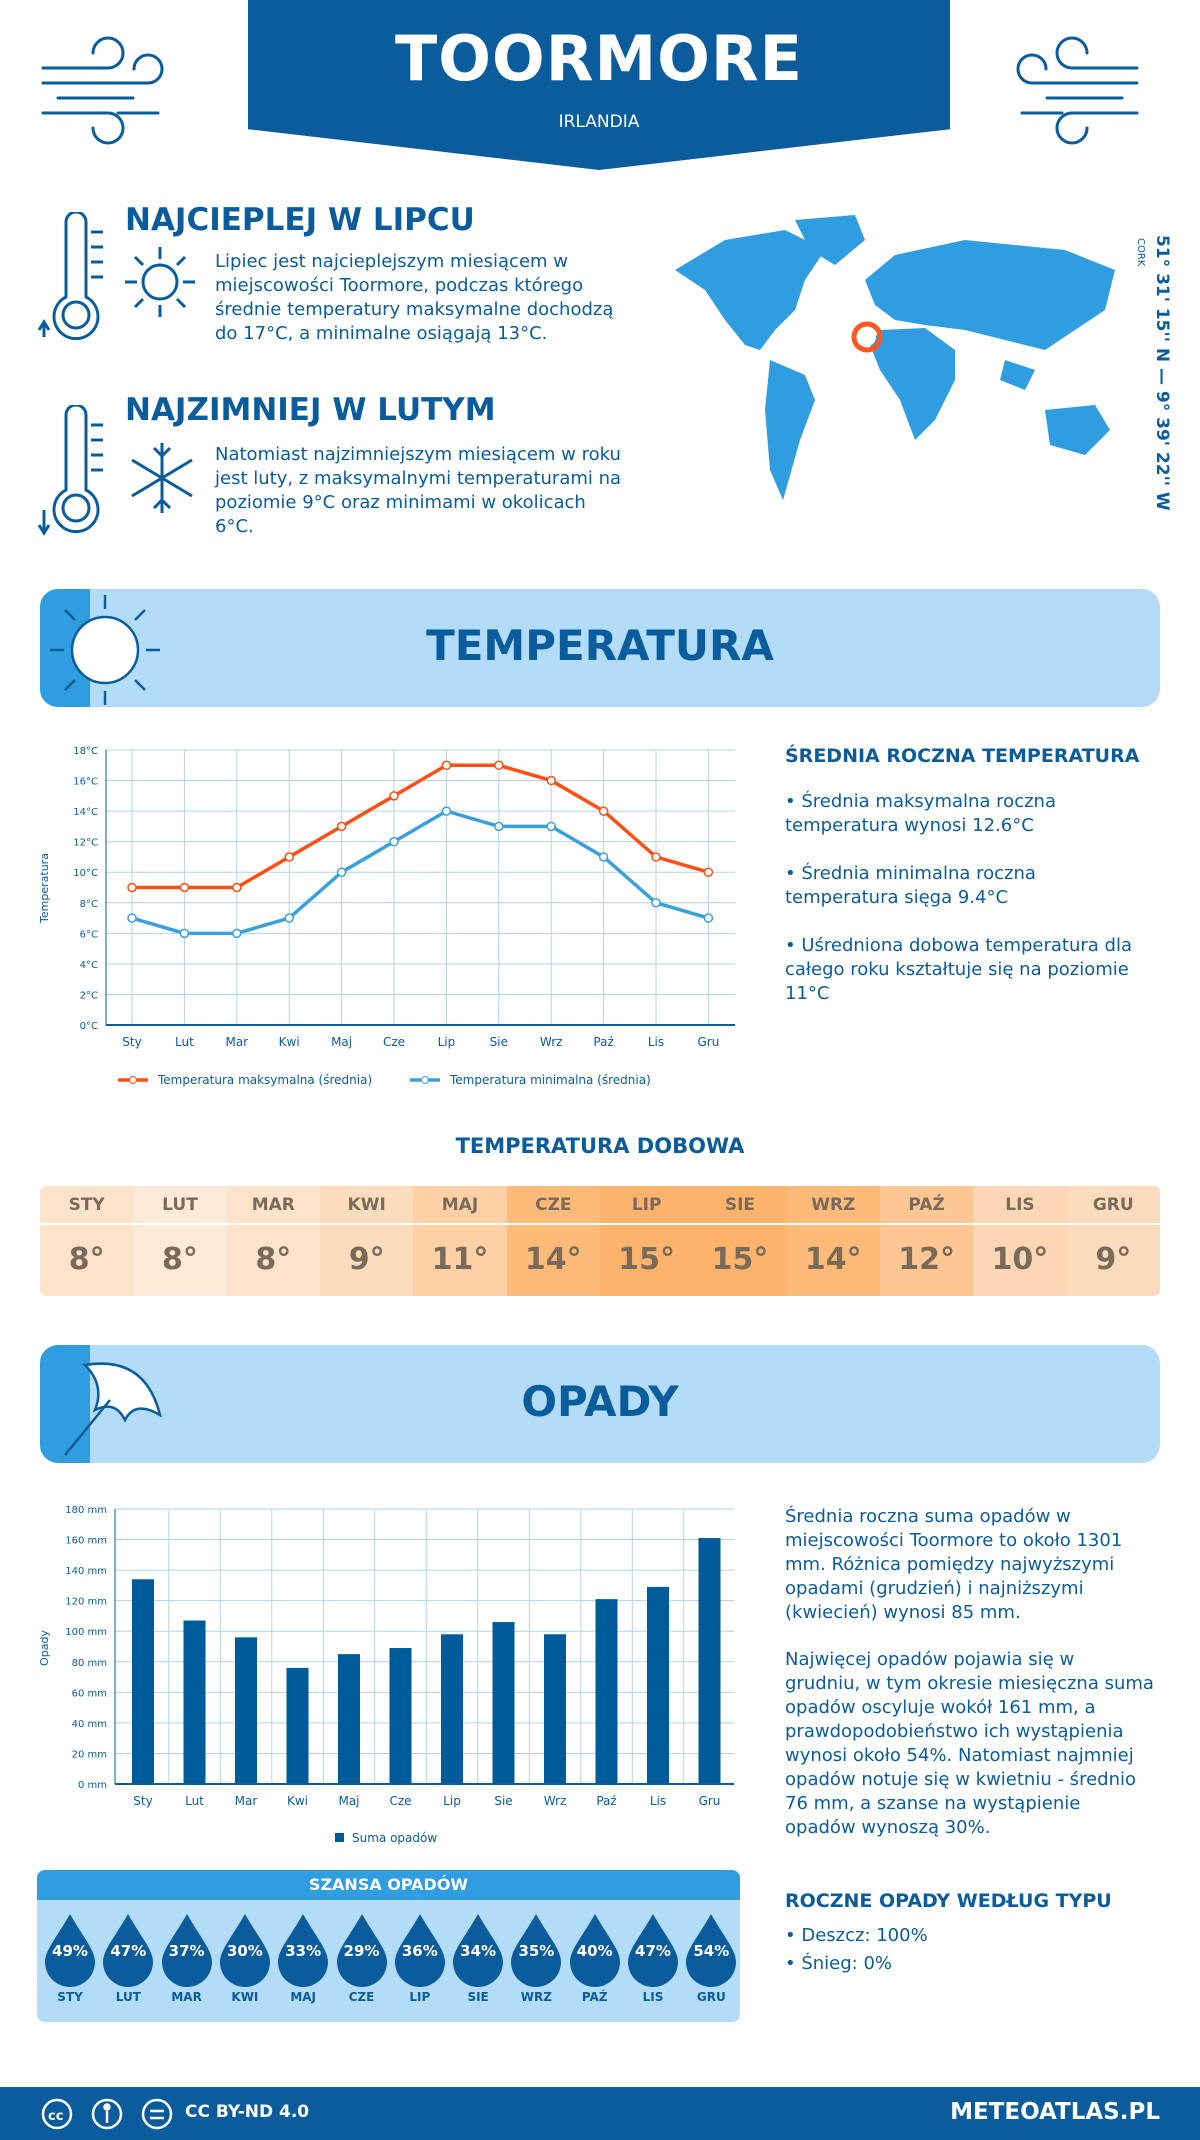  I want to click on precip-chance-drop: 37% MAR, so click(187, 1958).